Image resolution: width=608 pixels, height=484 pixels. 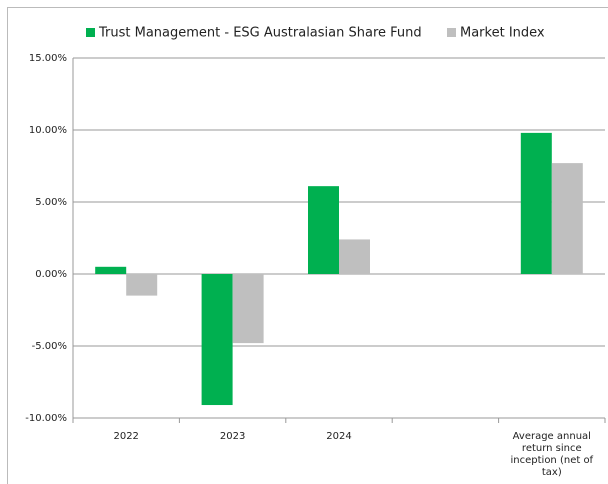 What do you see at coordinates (49, 346) in the screenshot?
I see `y-tick-label: -5.00%` at bounding box center [49, 346].